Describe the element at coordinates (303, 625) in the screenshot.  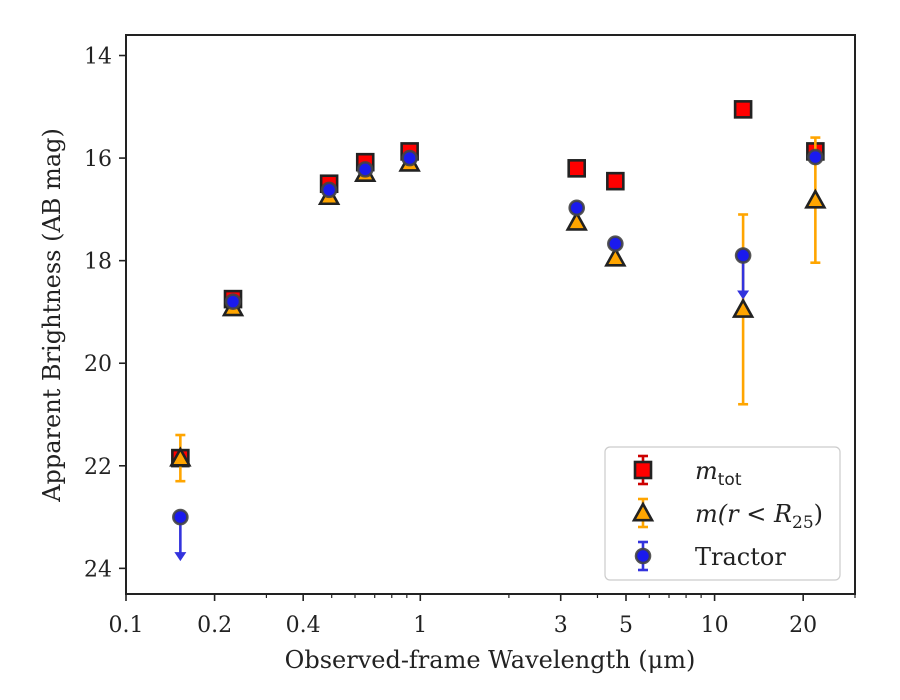
I see `x-tick-label: 0.4` at that location.